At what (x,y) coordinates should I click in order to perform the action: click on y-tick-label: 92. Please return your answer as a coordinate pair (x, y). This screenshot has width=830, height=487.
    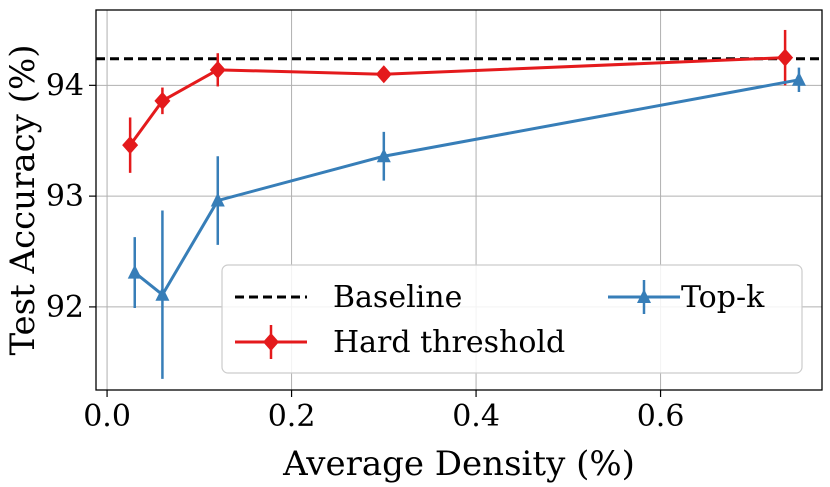
    Looking at the image, I should click on (65, 307).